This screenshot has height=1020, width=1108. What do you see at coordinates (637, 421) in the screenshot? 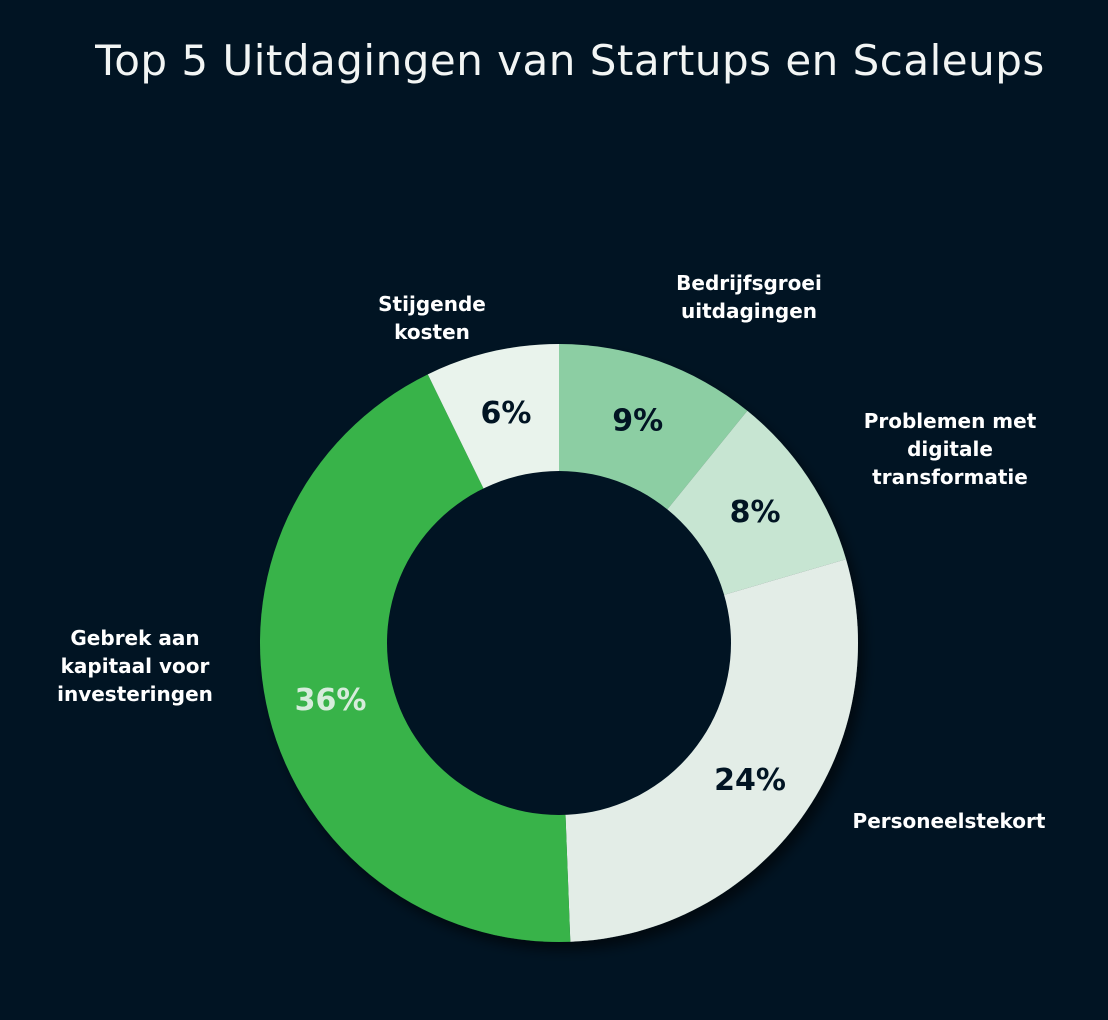
I see `value-label-0: 9%` at bounding box center [637, 421].